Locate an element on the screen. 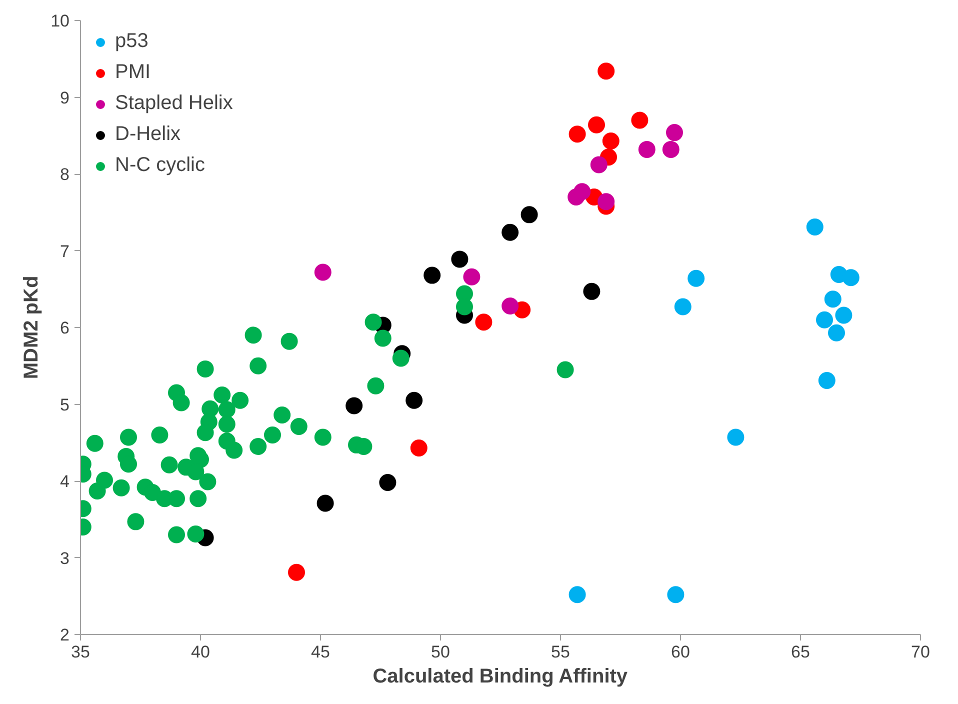 This screenshot has height=704, width=958. y-tick-label: 9 is located at coordinates (65, 98).